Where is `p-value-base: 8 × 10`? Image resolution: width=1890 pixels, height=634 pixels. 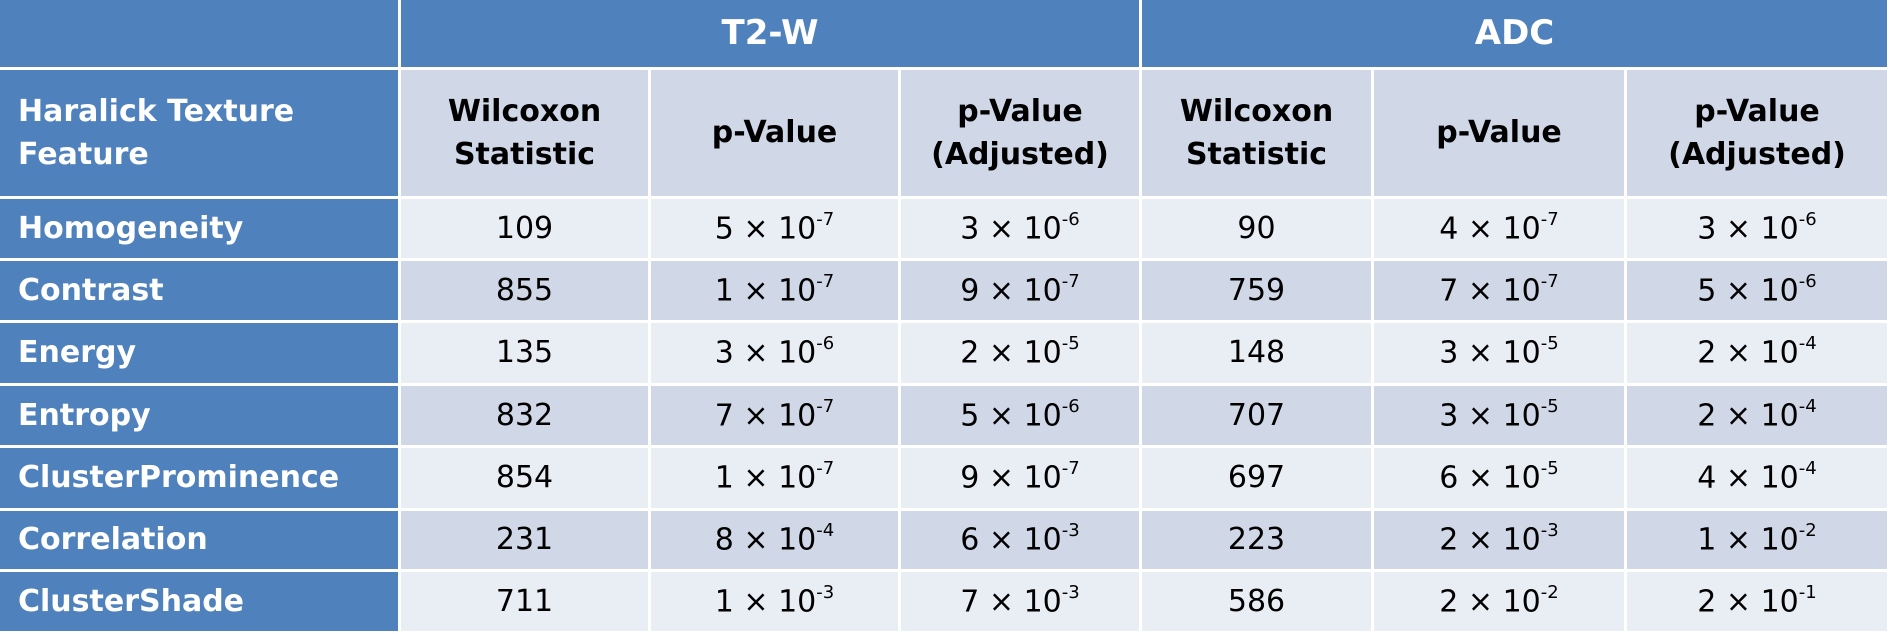 p-value-base: 8 × 10 is located at coordinates (765, 540).